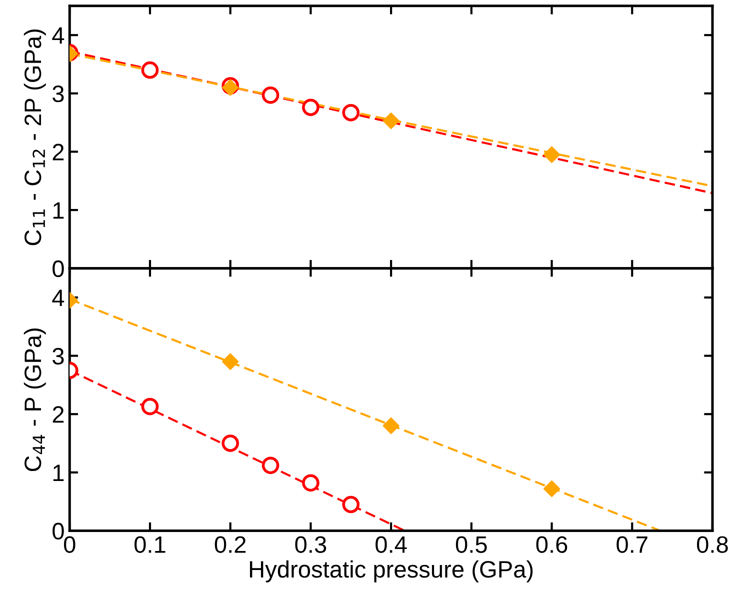 The width and height of the screenshot is (733, 593). Describe the element at coordinates (712, 544) in the screenshot. I see `x-tick-label: 0.8` at that location.